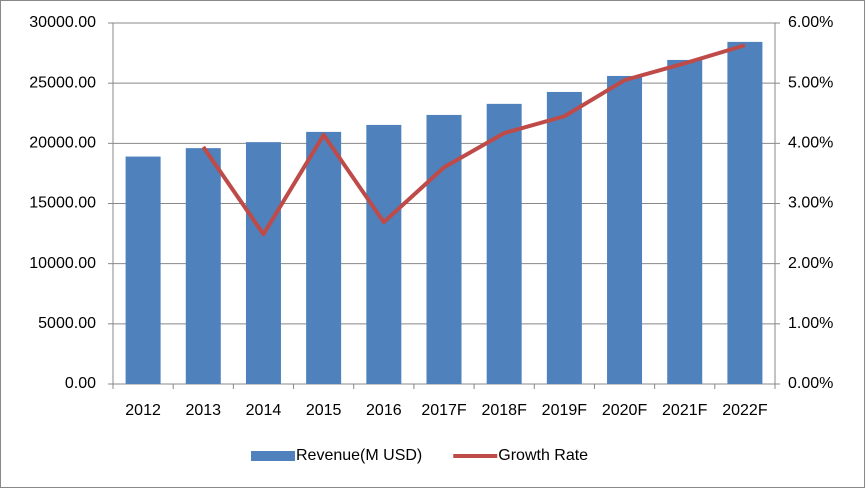 The image size is (865, 488). What do you see at coordinates (810, 143) in the screenshot?
I see `y2-tick-label: 4.00%` at bounding box center [810, 143].